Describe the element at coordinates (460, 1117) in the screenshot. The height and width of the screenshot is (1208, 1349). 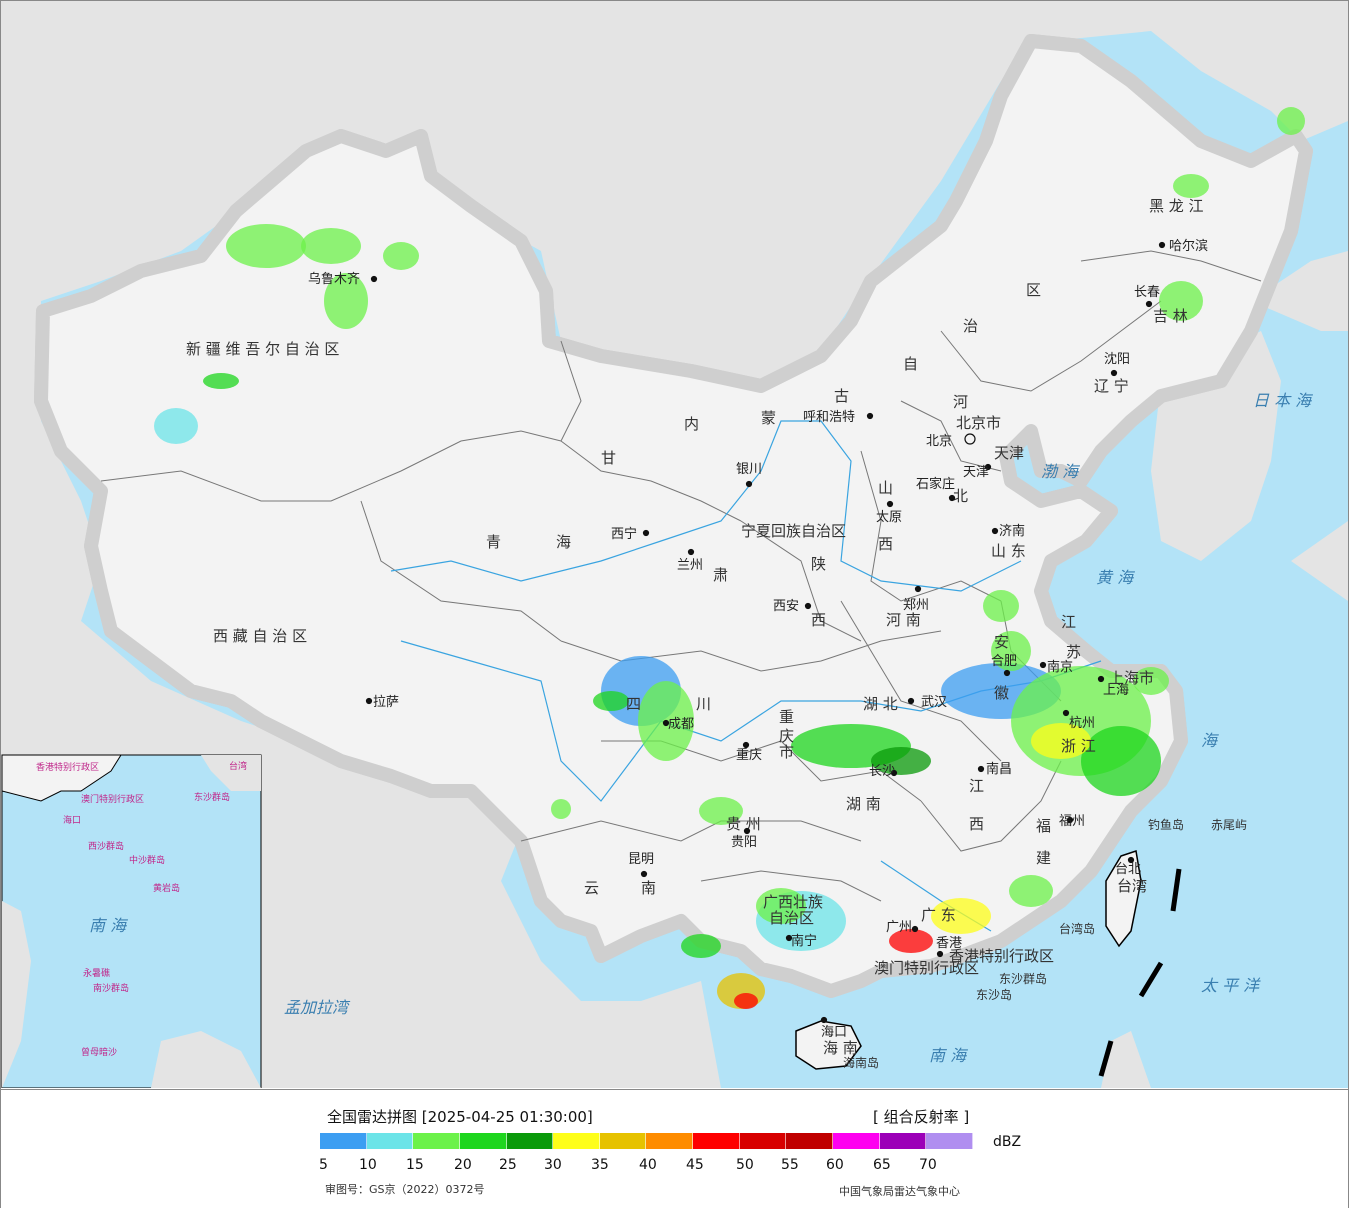
I see `legend-title: 全国雷达拼图 [2025-04-25 01:30:00]` at that location.